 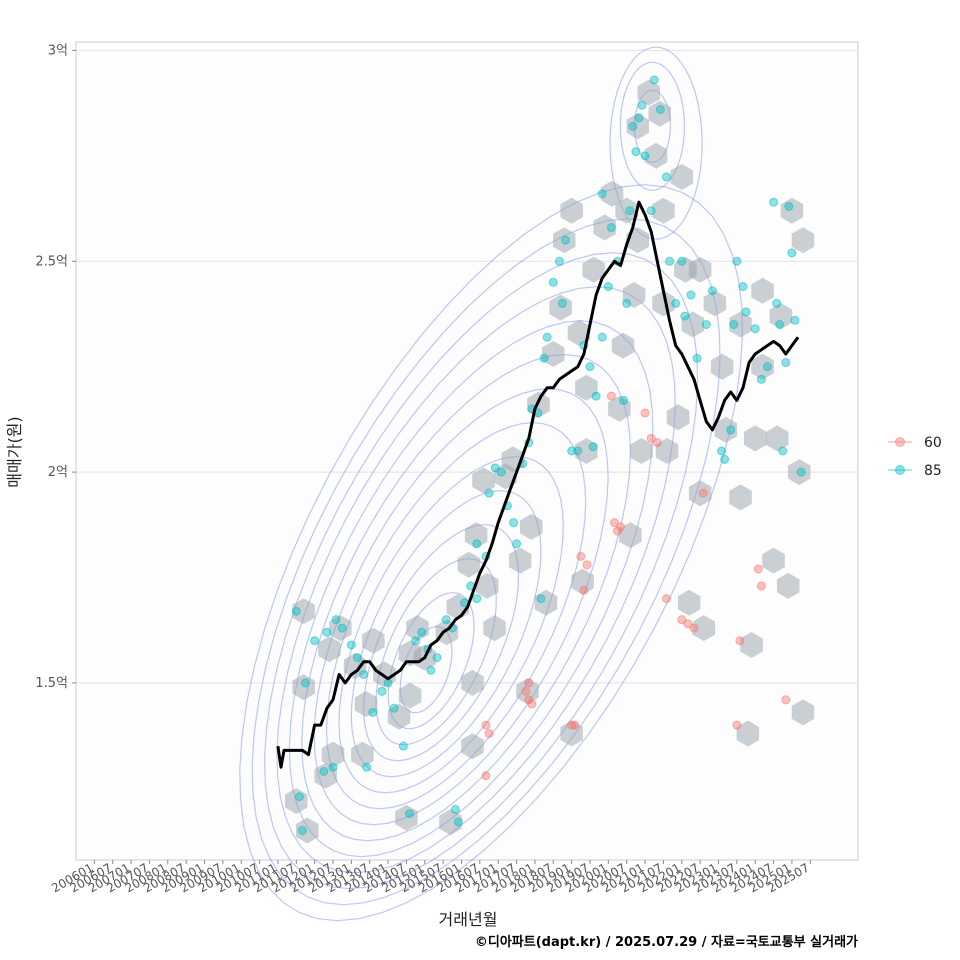 I want to click on y-tick-label: 3억, so click(x=58, y=50).